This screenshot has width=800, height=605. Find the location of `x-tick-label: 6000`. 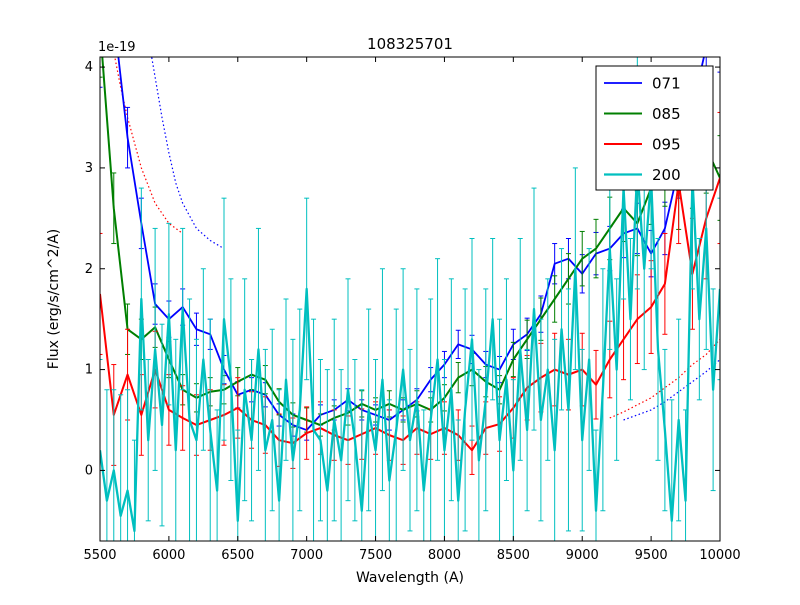

x-tick-label: 6000 is located at coordinates (168, 555).